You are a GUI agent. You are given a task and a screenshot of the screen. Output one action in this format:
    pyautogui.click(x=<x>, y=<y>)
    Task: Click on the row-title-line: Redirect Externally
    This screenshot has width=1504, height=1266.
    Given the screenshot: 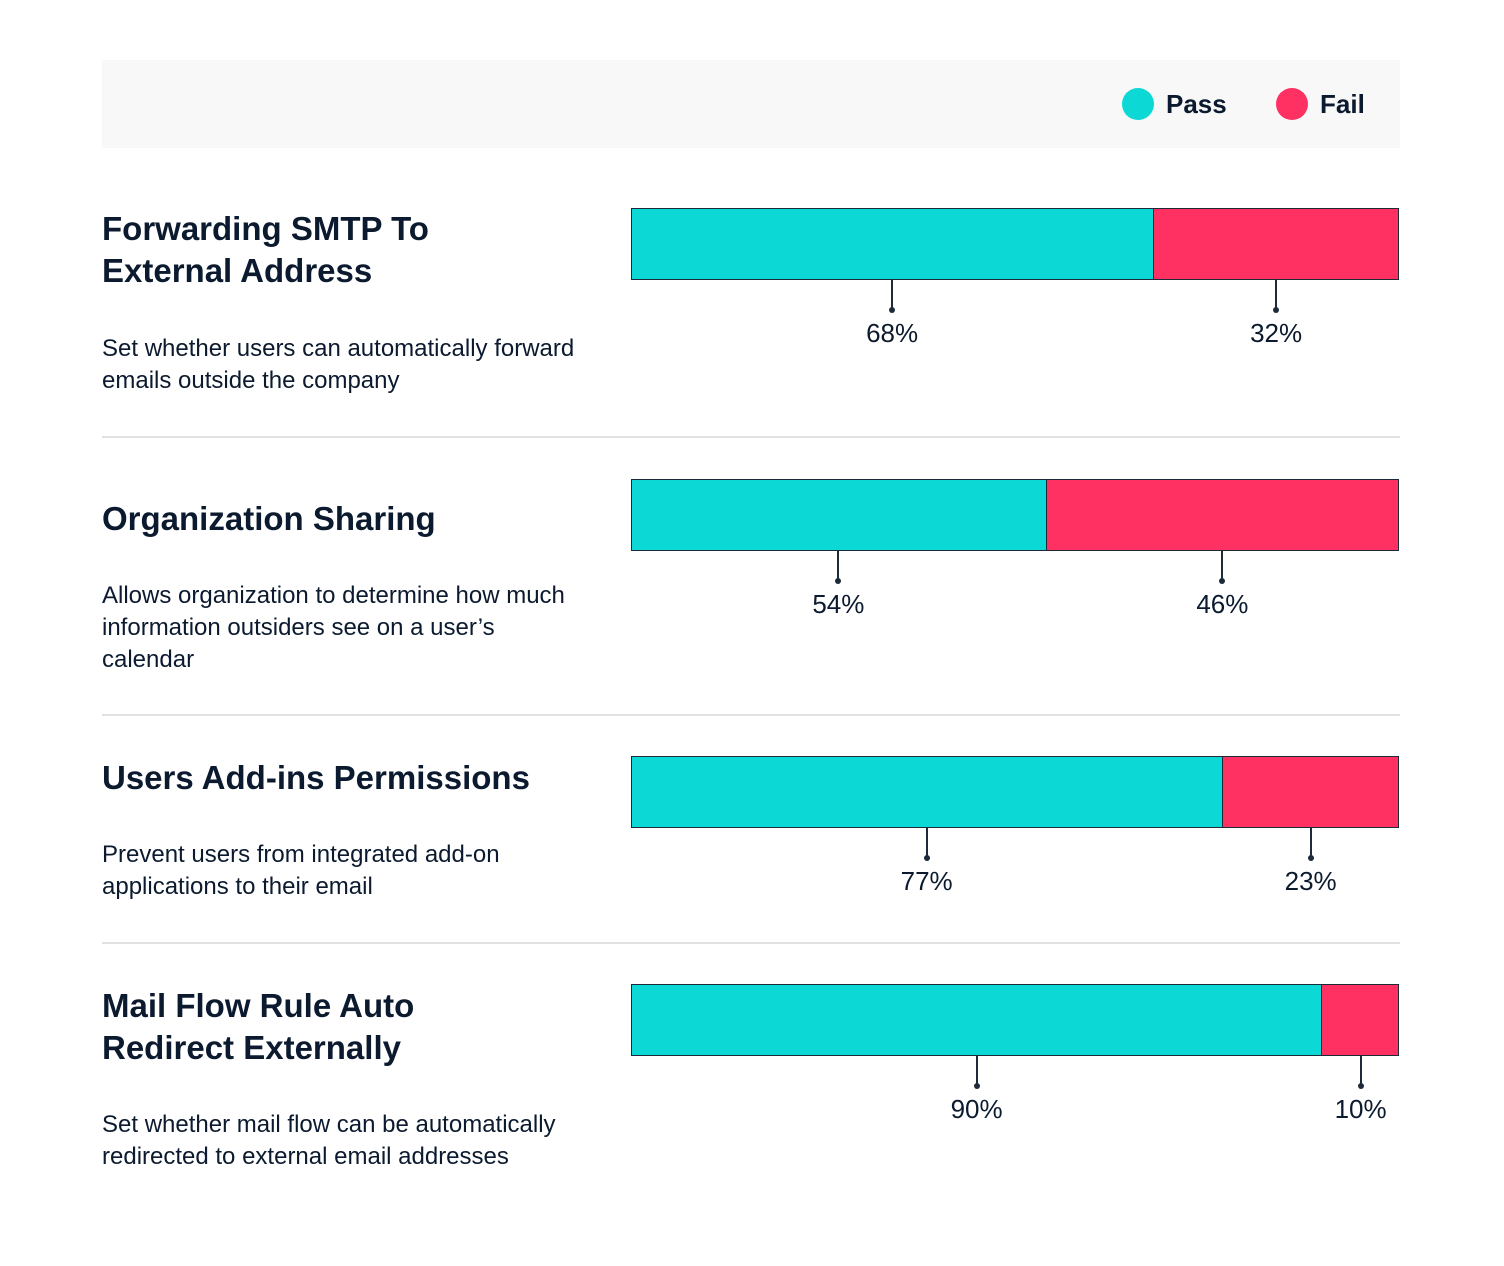 What is the action you would take?
    pyautogui.click(x=251, y=1047)
    